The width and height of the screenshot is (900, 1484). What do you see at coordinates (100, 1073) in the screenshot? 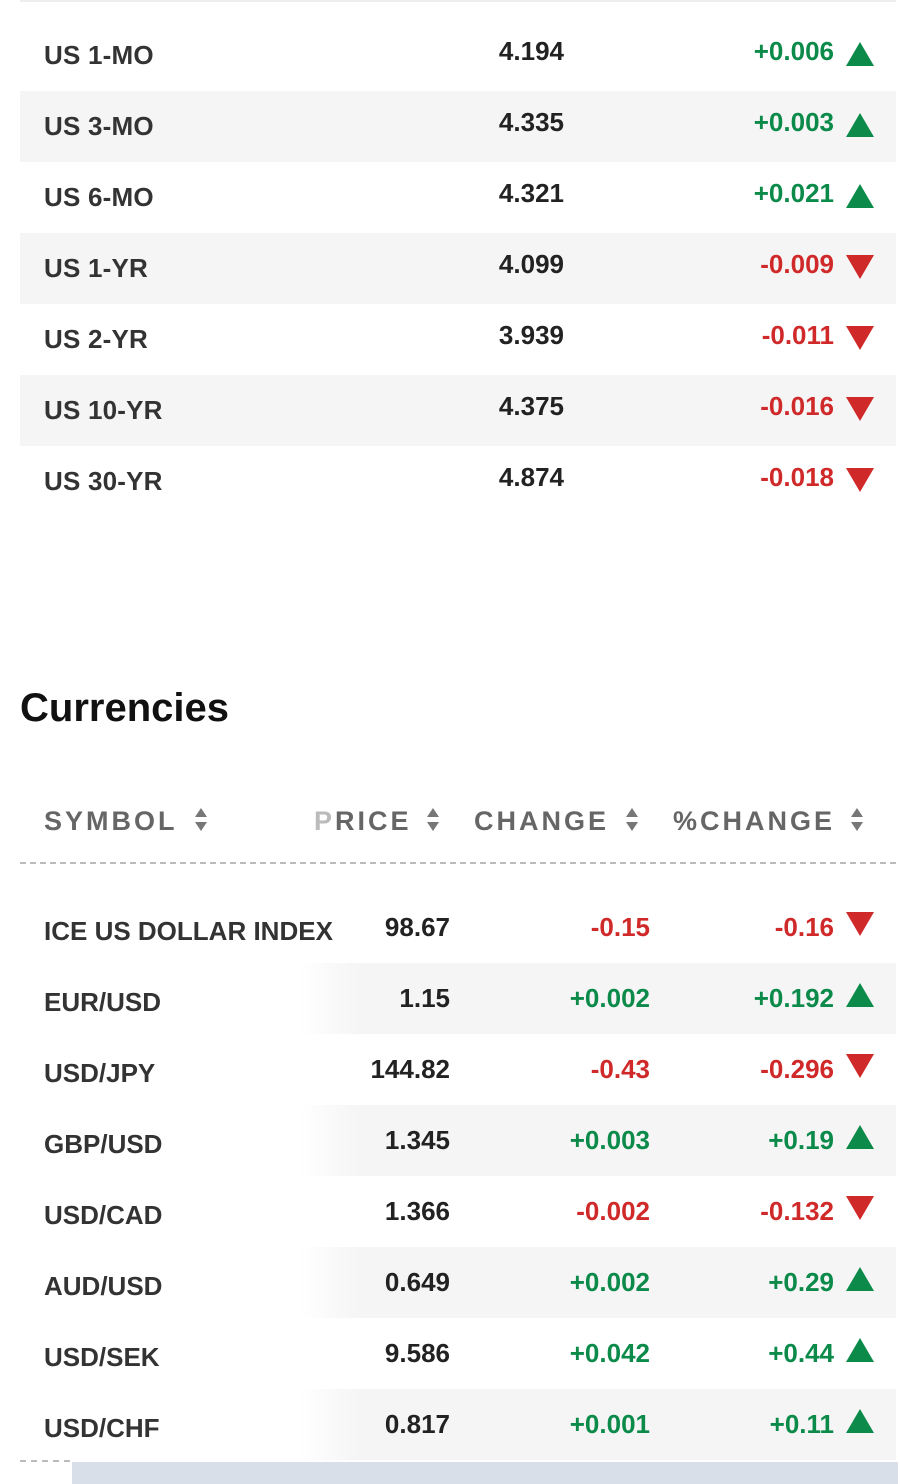
I see `currency-symbol: USD/JPY` at bounding box center [100, 1073].